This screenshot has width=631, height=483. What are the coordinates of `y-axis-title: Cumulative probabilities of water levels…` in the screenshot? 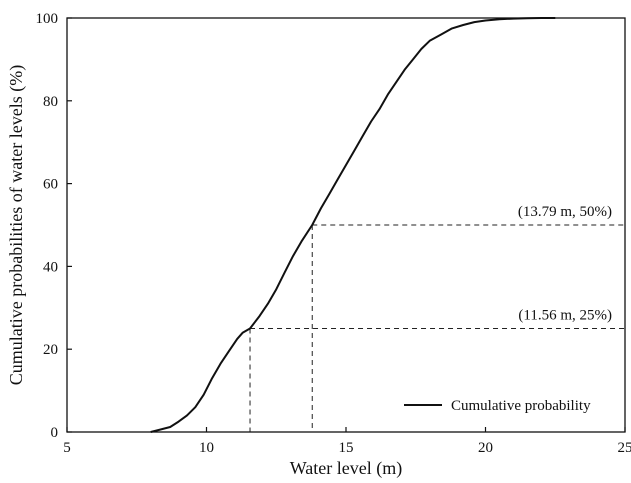 It's located at (16, 225).